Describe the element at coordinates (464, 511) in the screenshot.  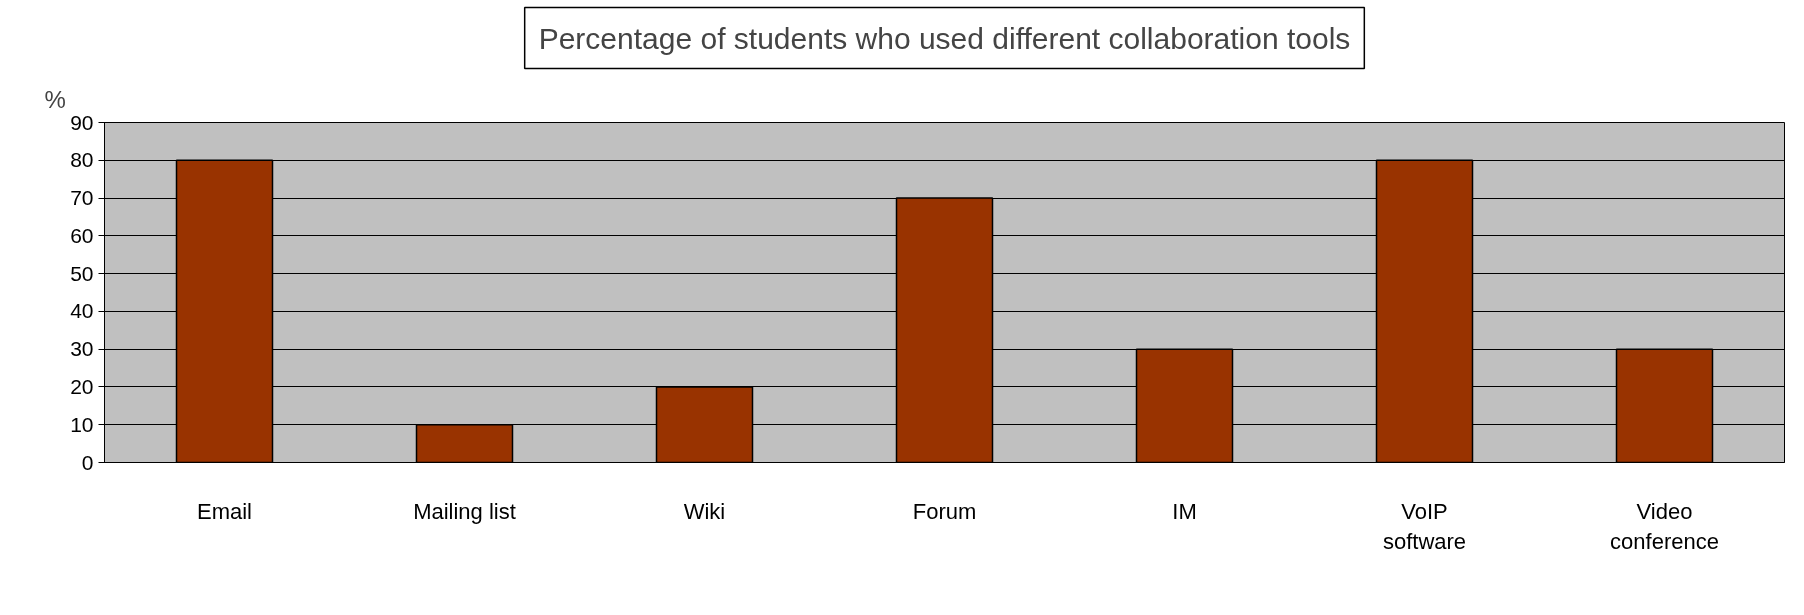
I see `x-tick-label: Mailing list` at that location.